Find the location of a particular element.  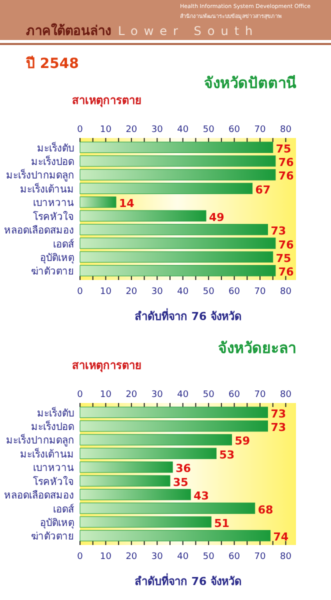

y-tick-label: มะเร็งเต้านม is located at coordinates (47, 453).